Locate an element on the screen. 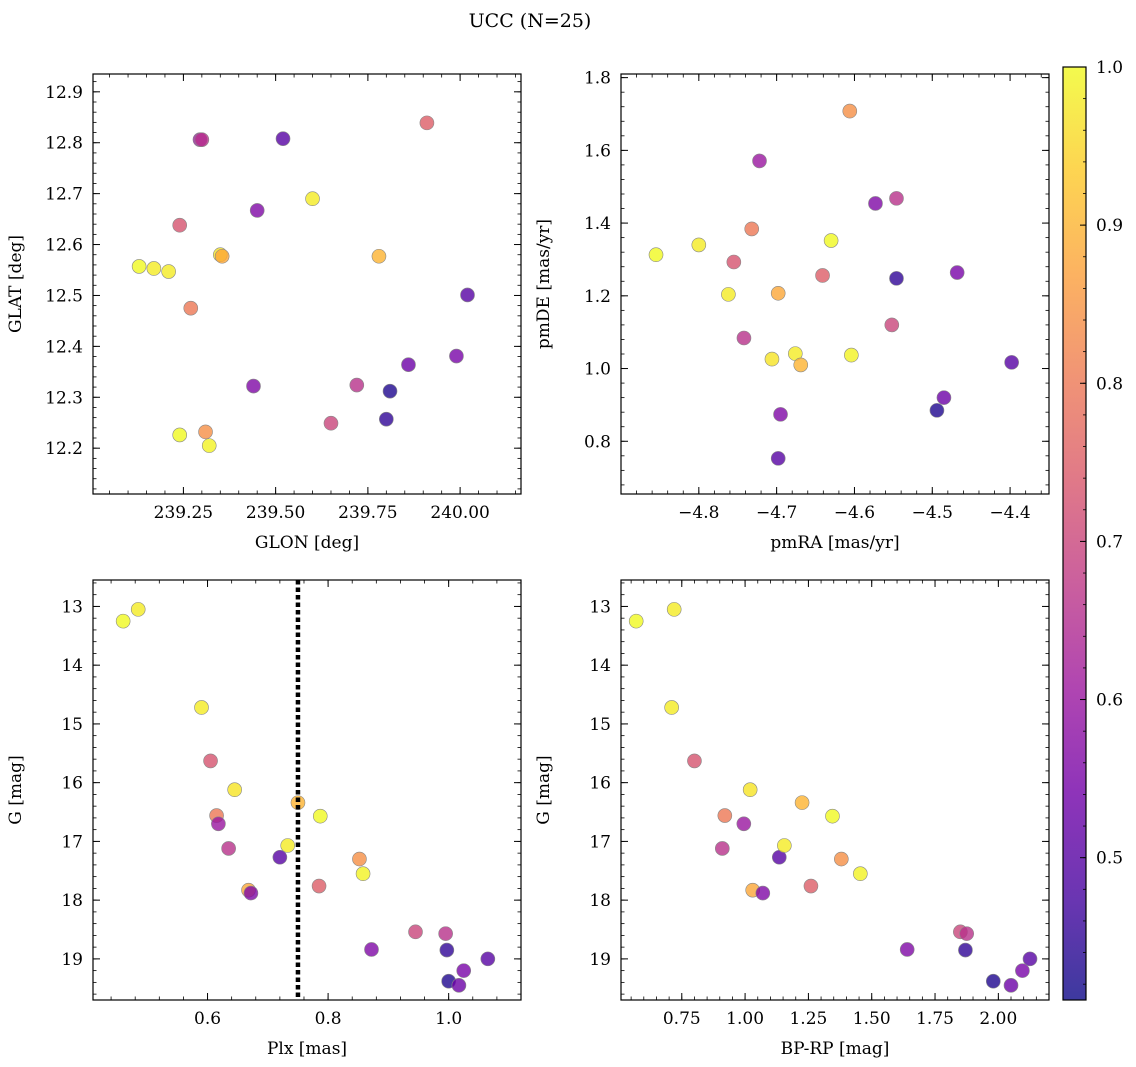 The height and width of the screenshot is (1067, 1136). y-tick-label: 1.6 is located at coordinates (597, 151).